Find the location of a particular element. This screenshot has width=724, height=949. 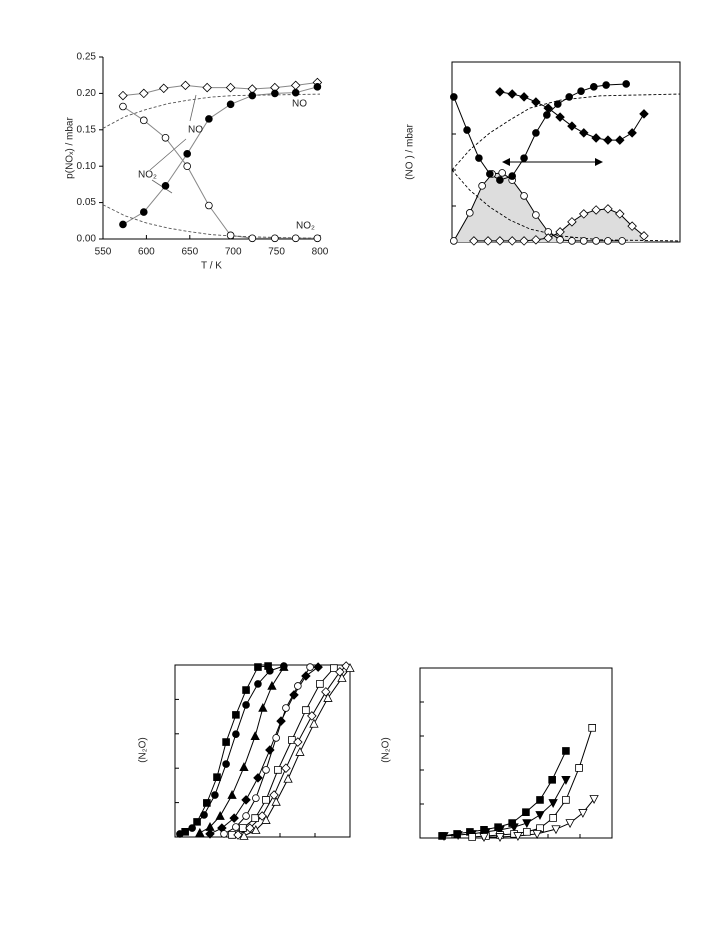

leader-line is located at coordinates (168, 154).